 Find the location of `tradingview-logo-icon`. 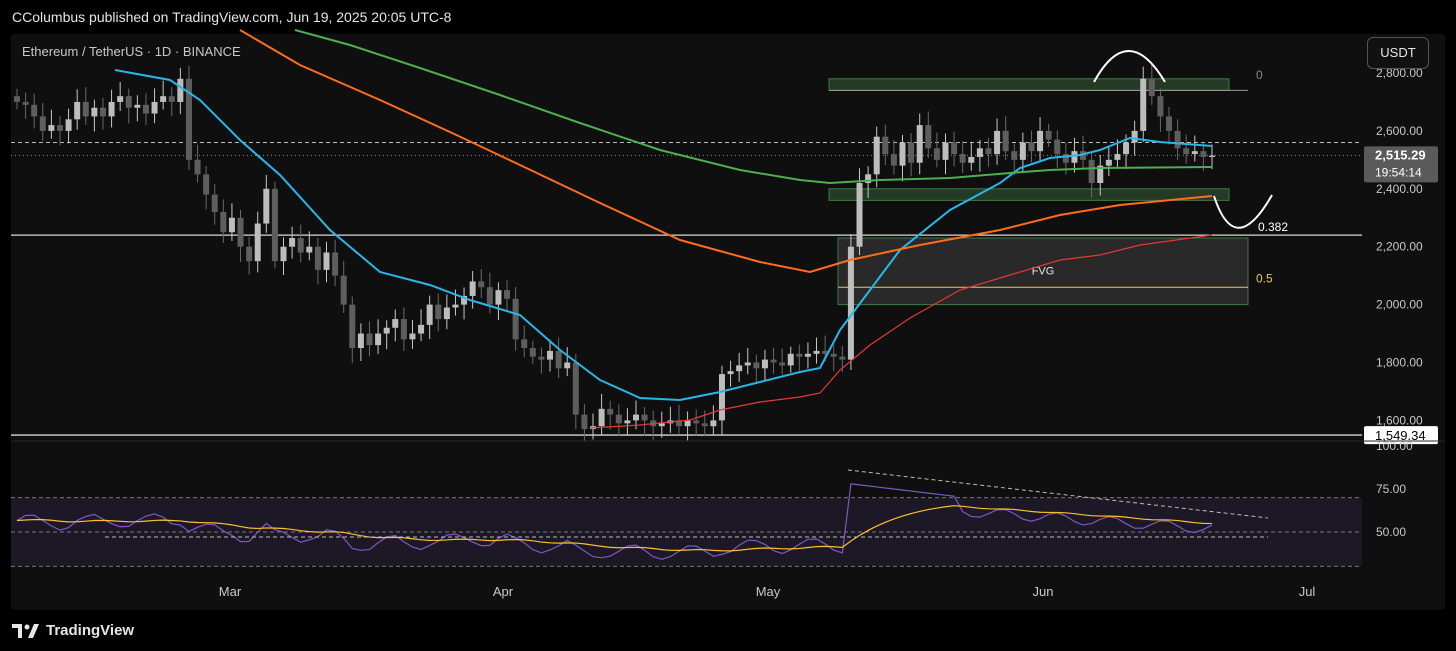

tradingview-logo-icon is located at coordinates (25, 630).